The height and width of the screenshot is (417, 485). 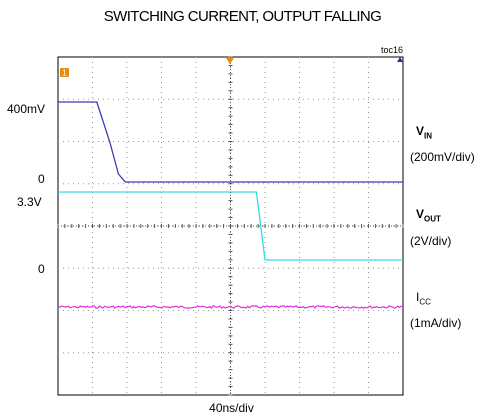 What do you see at coordinates (230, 226) in the screenshot?
I see `vout-trace` at bounding box center [230, 226].